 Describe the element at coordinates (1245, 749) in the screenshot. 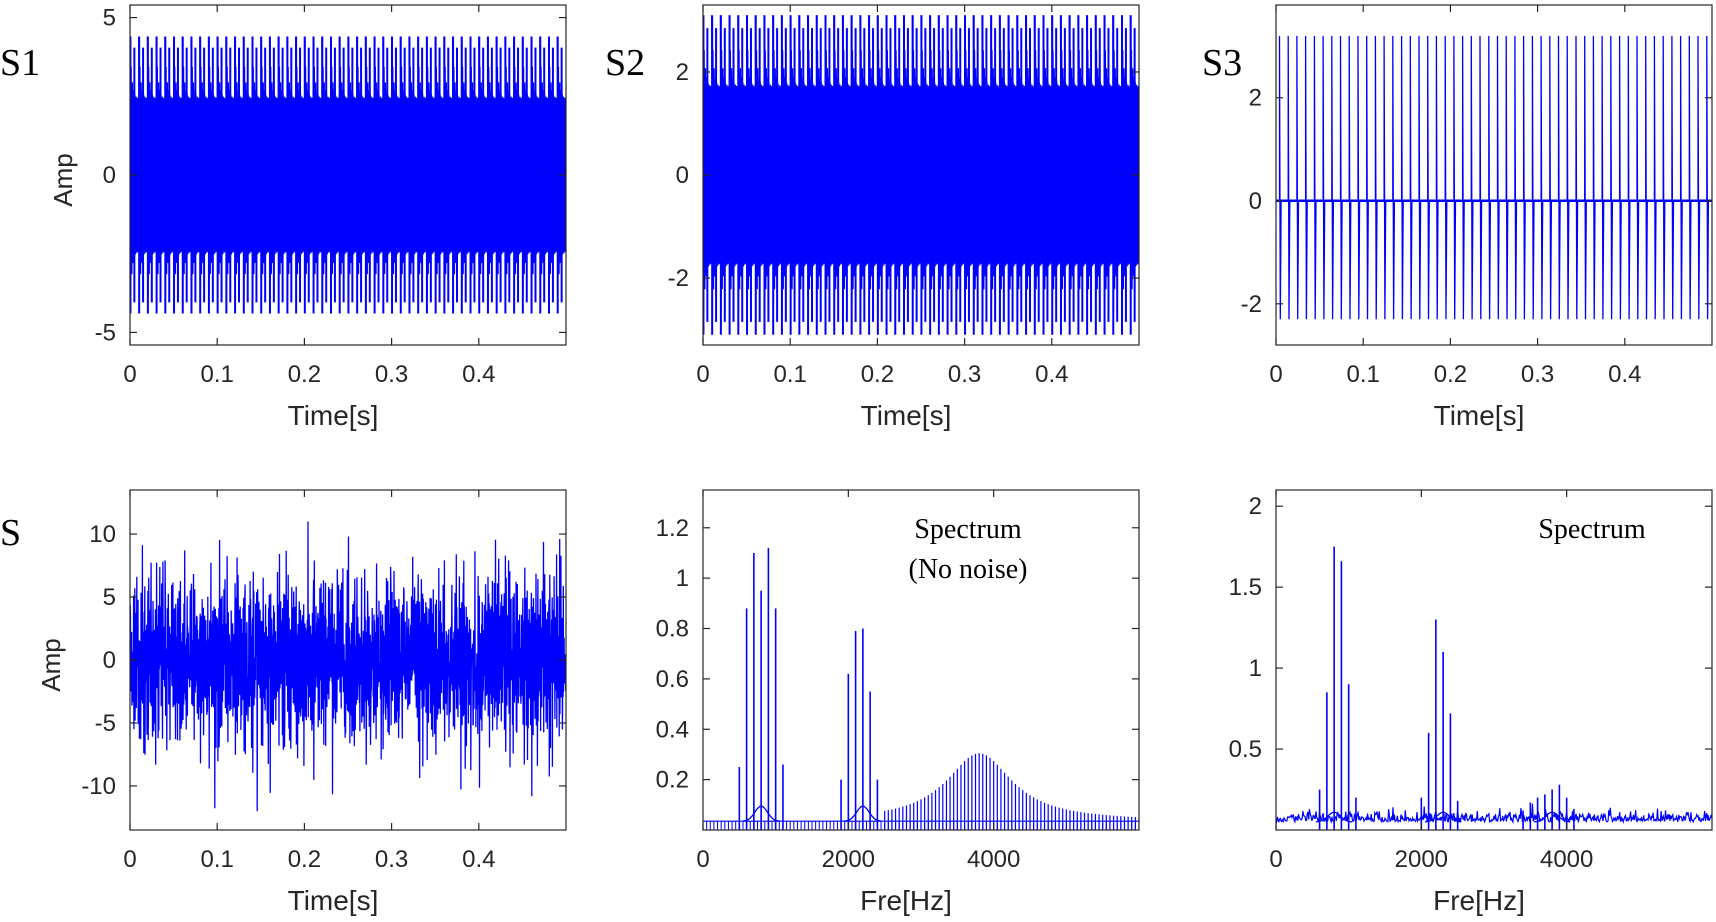

I see `y-tick-label: 0.5` at that location.